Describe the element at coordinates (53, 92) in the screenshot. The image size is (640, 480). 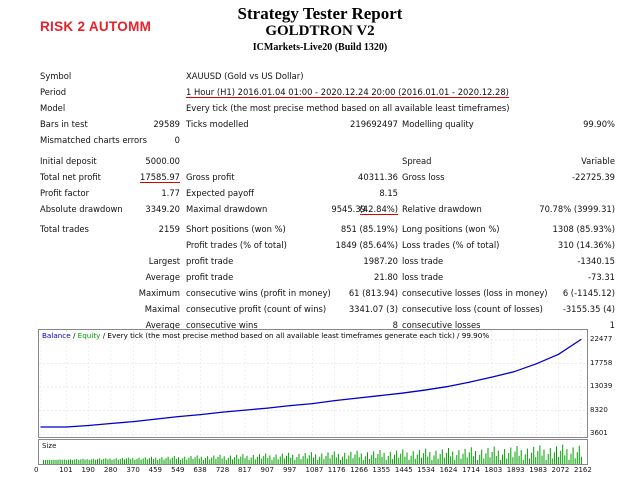
I see `period-label: Period` at that location.